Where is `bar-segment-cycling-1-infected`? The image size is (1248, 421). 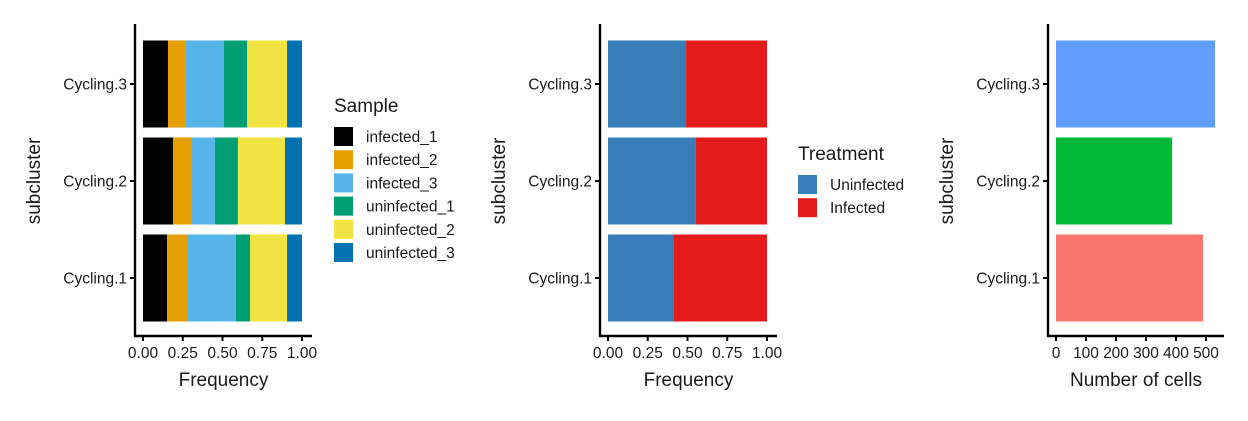 bar-segment-cycling-1-infected is located at coordinates (720, 278).